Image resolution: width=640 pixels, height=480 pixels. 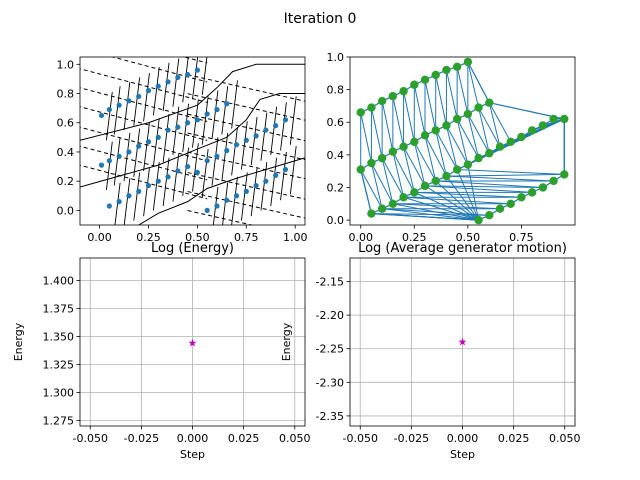 I want to click on figure-suptitle: Iteration 0, so click(x=320, y=19).